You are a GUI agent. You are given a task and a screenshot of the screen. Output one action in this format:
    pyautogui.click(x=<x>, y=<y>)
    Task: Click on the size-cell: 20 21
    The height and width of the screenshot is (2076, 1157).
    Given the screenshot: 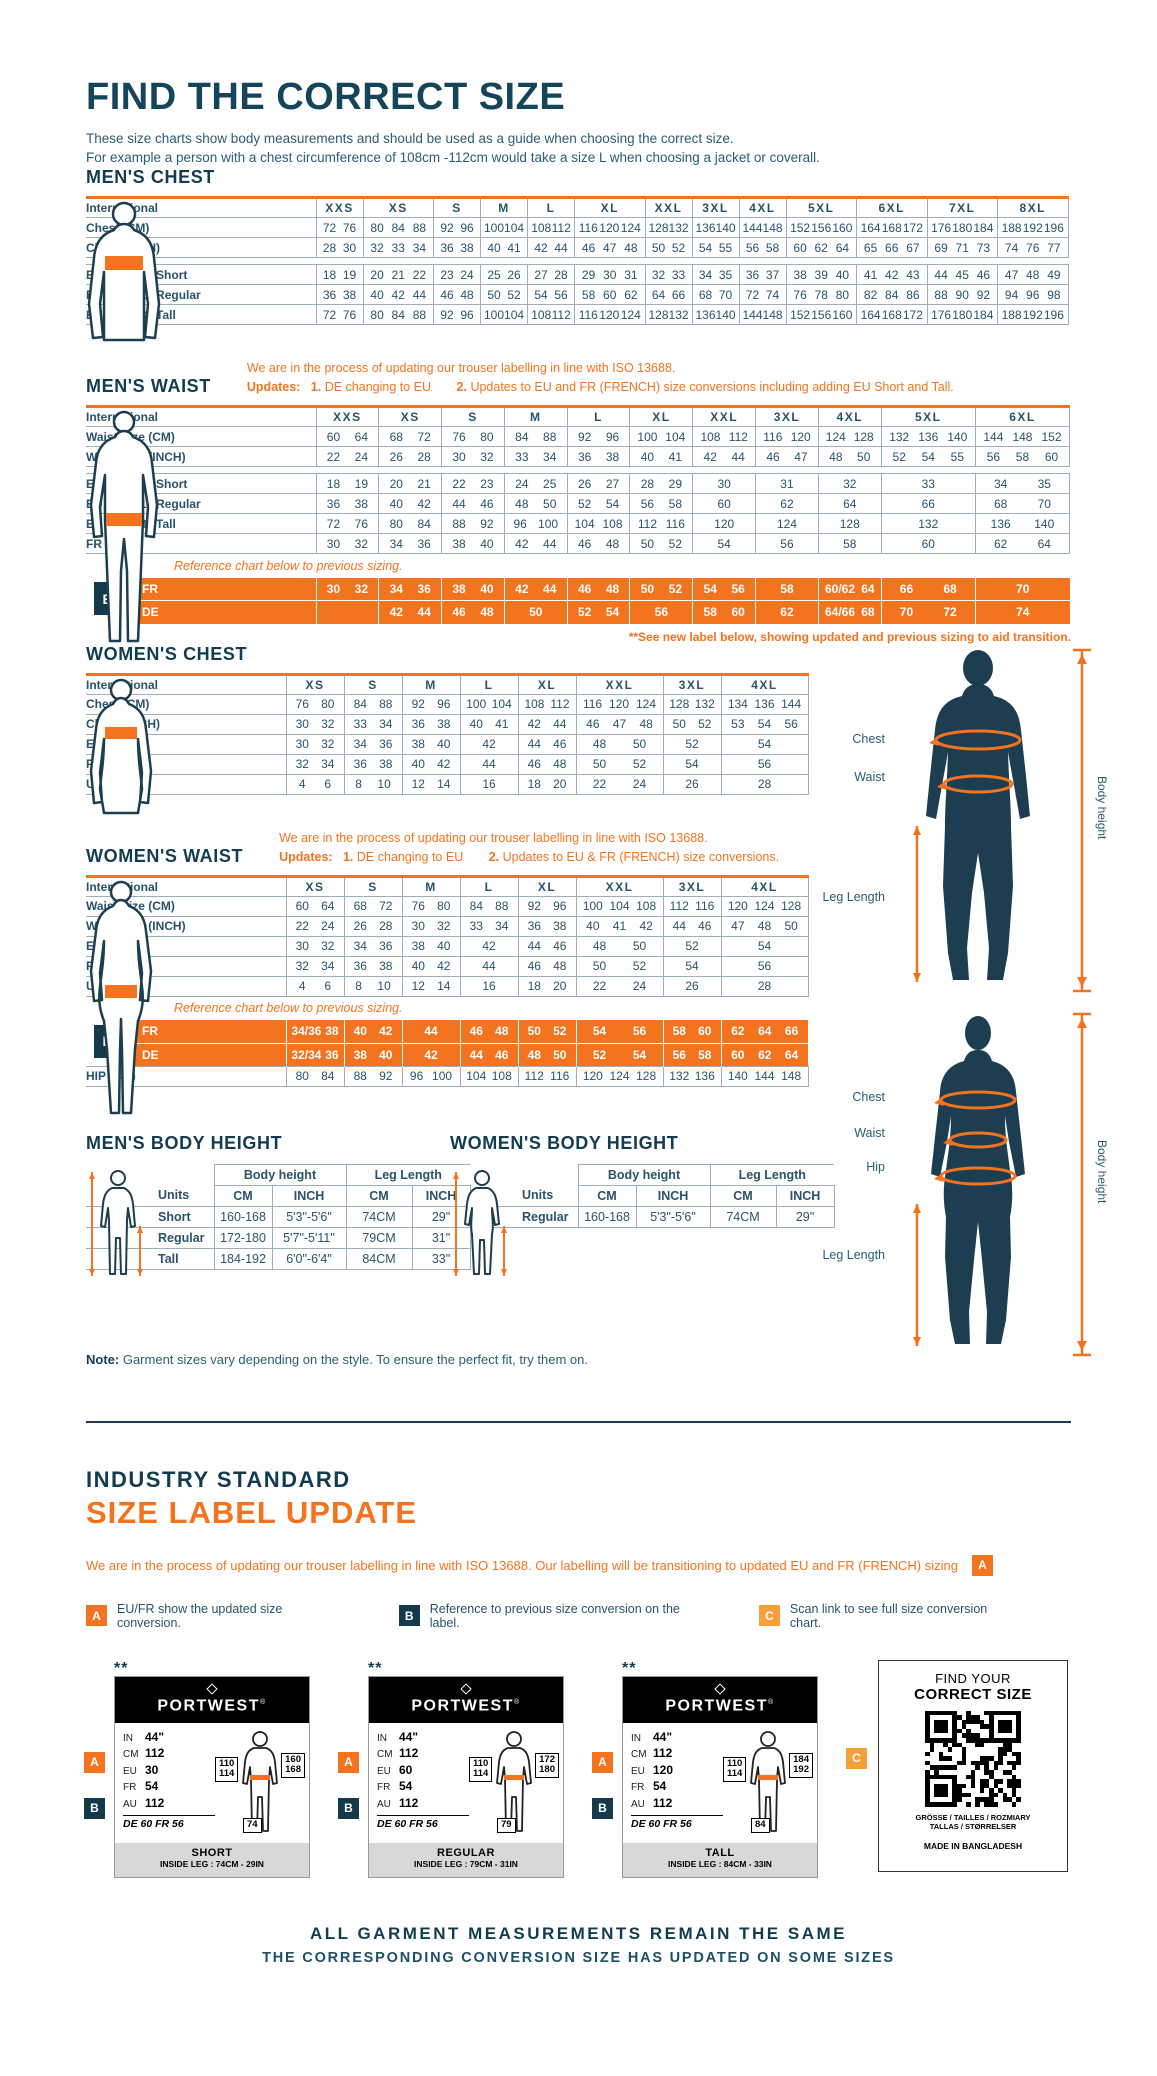 What is the action you would take?
    pyautogui.click(x=410, y=483)
    